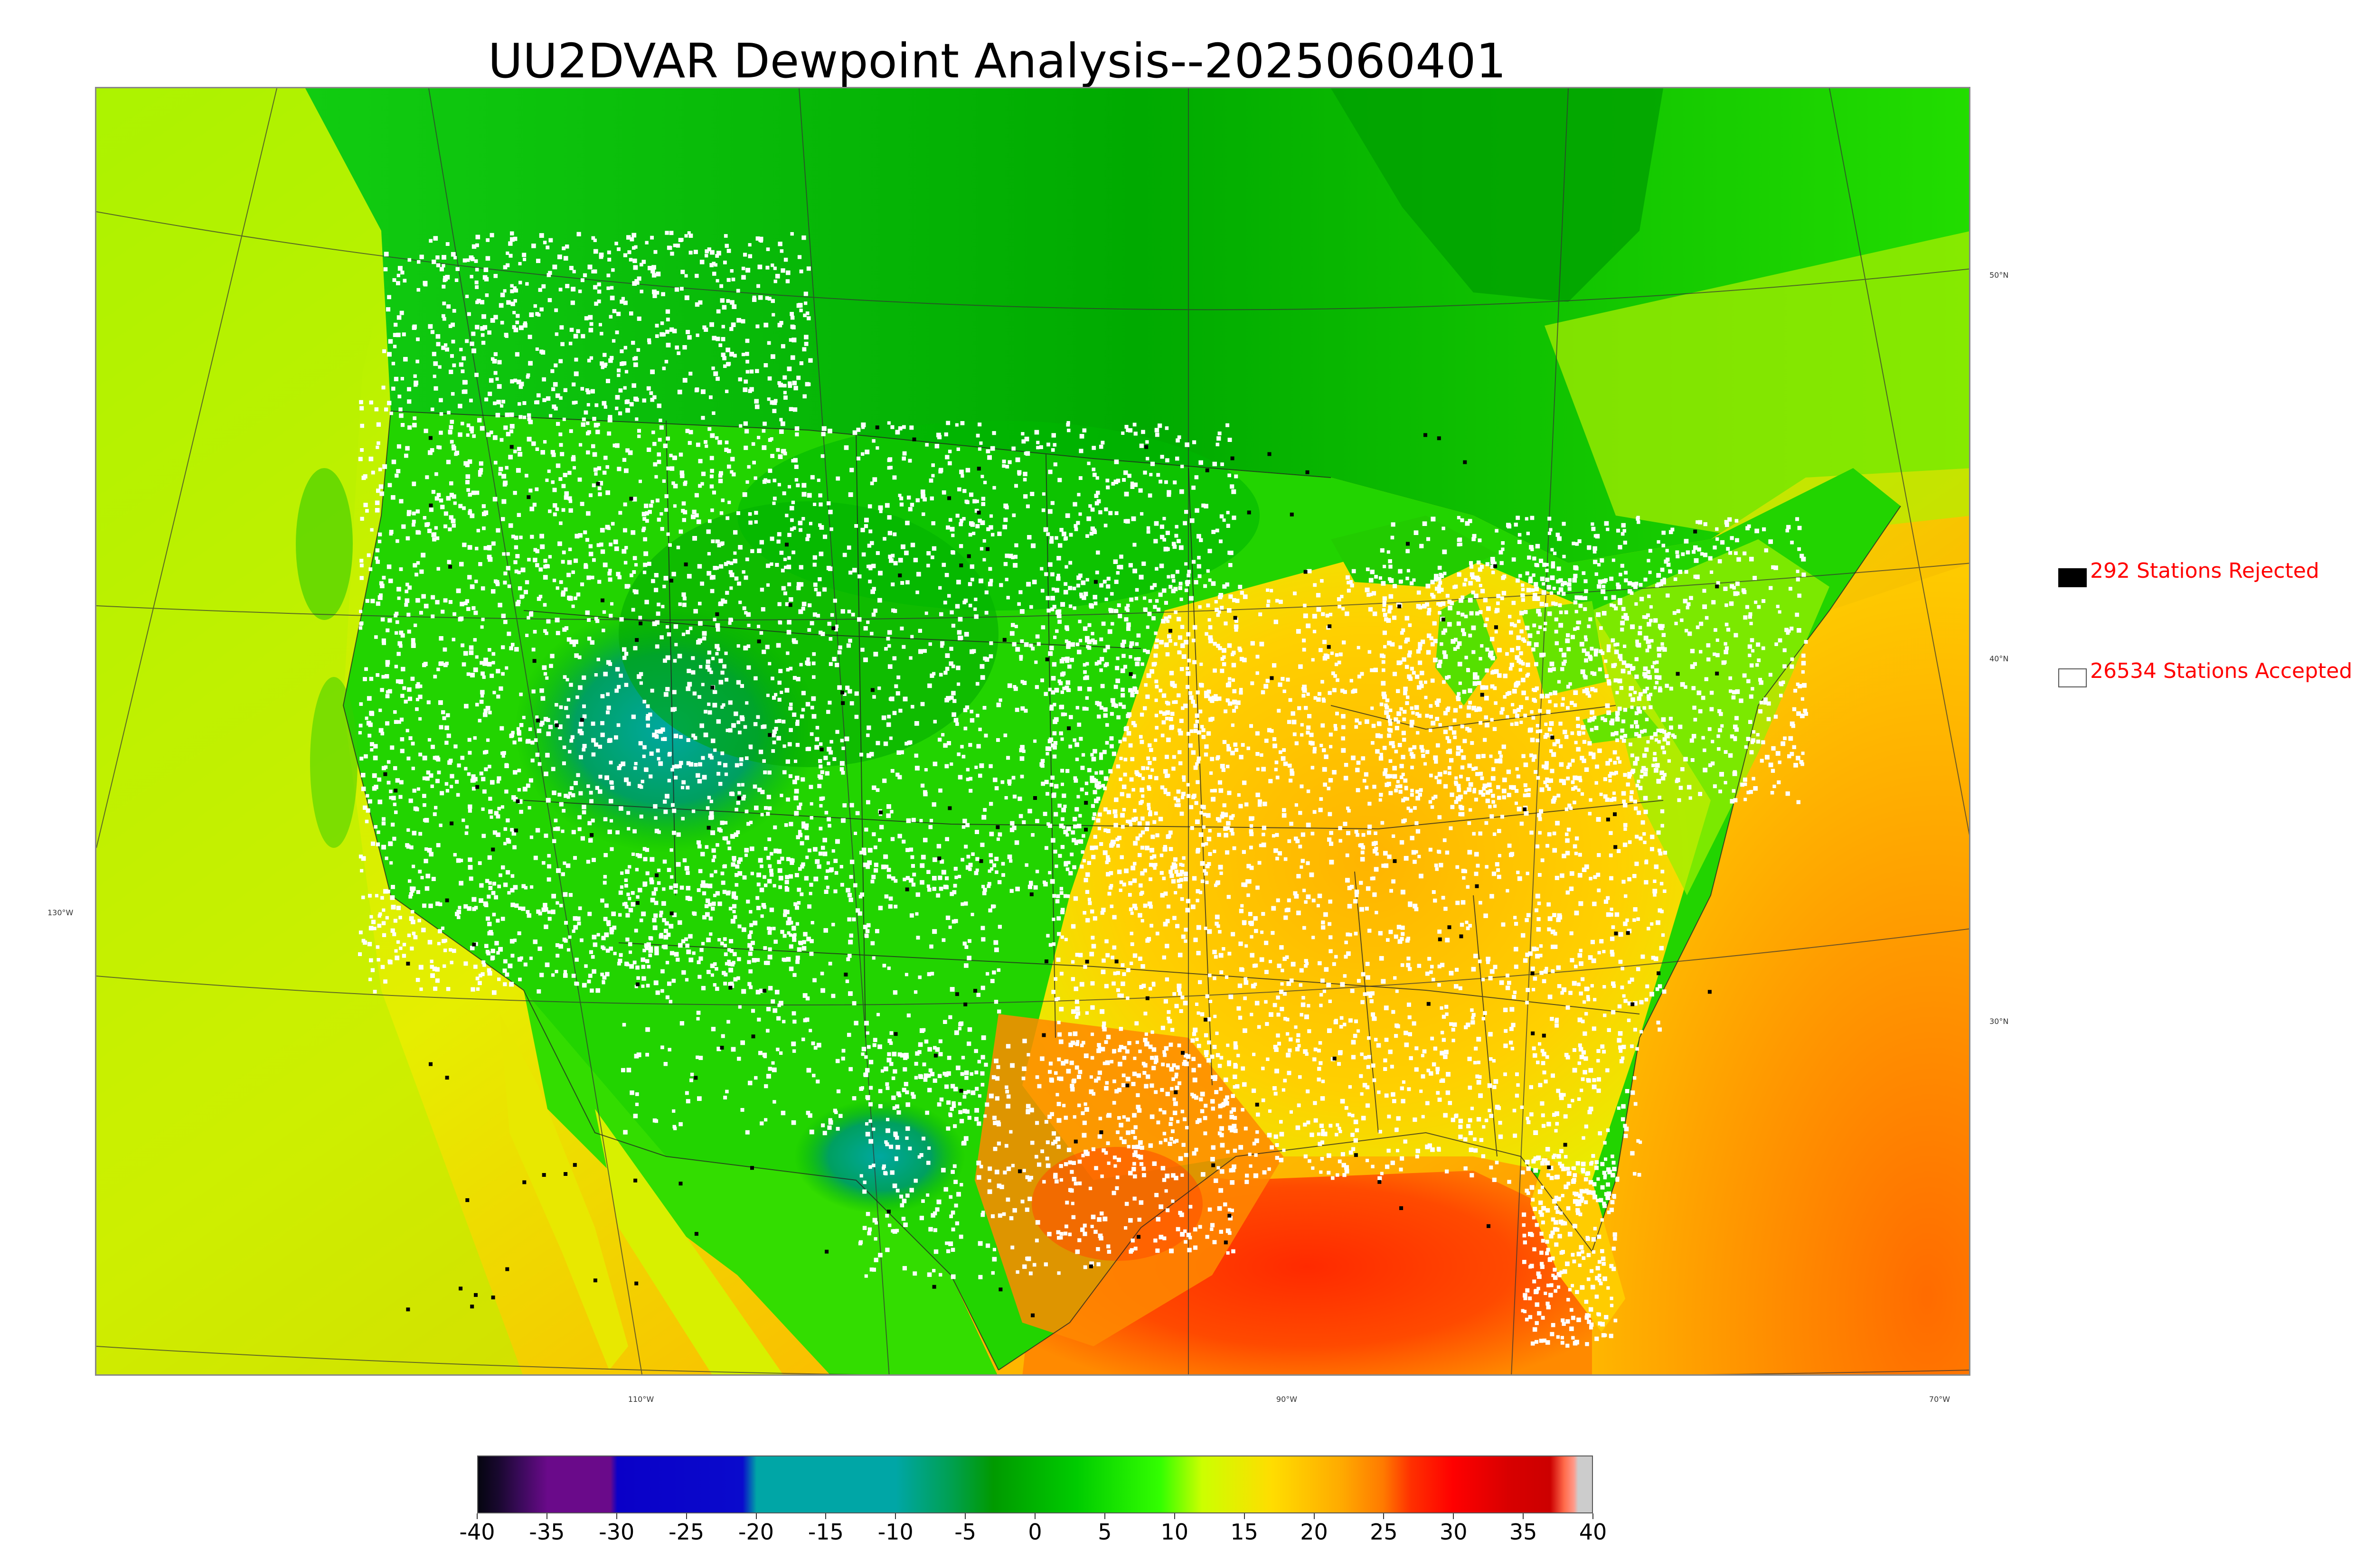 The image size is (2374, 1568). Describe the element at coordinates (756, 1532) in the screenshot. I see `colorbar-tick-label: -20` at that location.